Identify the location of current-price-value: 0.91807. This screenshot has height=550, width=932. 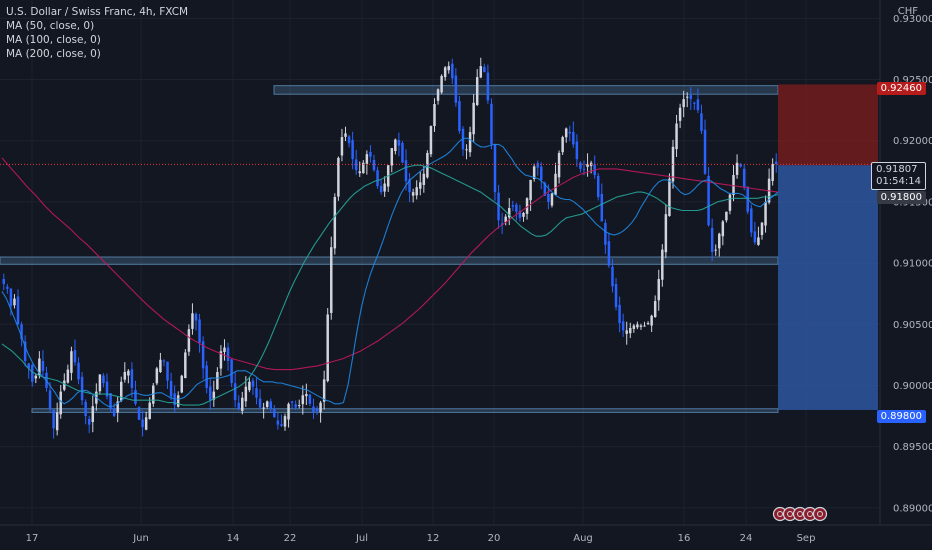
(897, 169).